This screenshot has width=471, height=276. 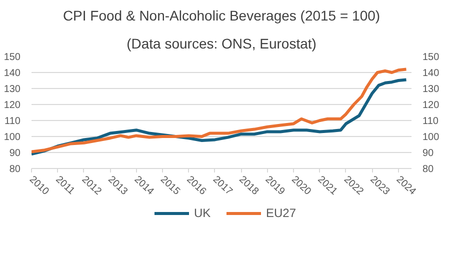 I want to click on legend-label: EU27, so click(x=281, y=213).